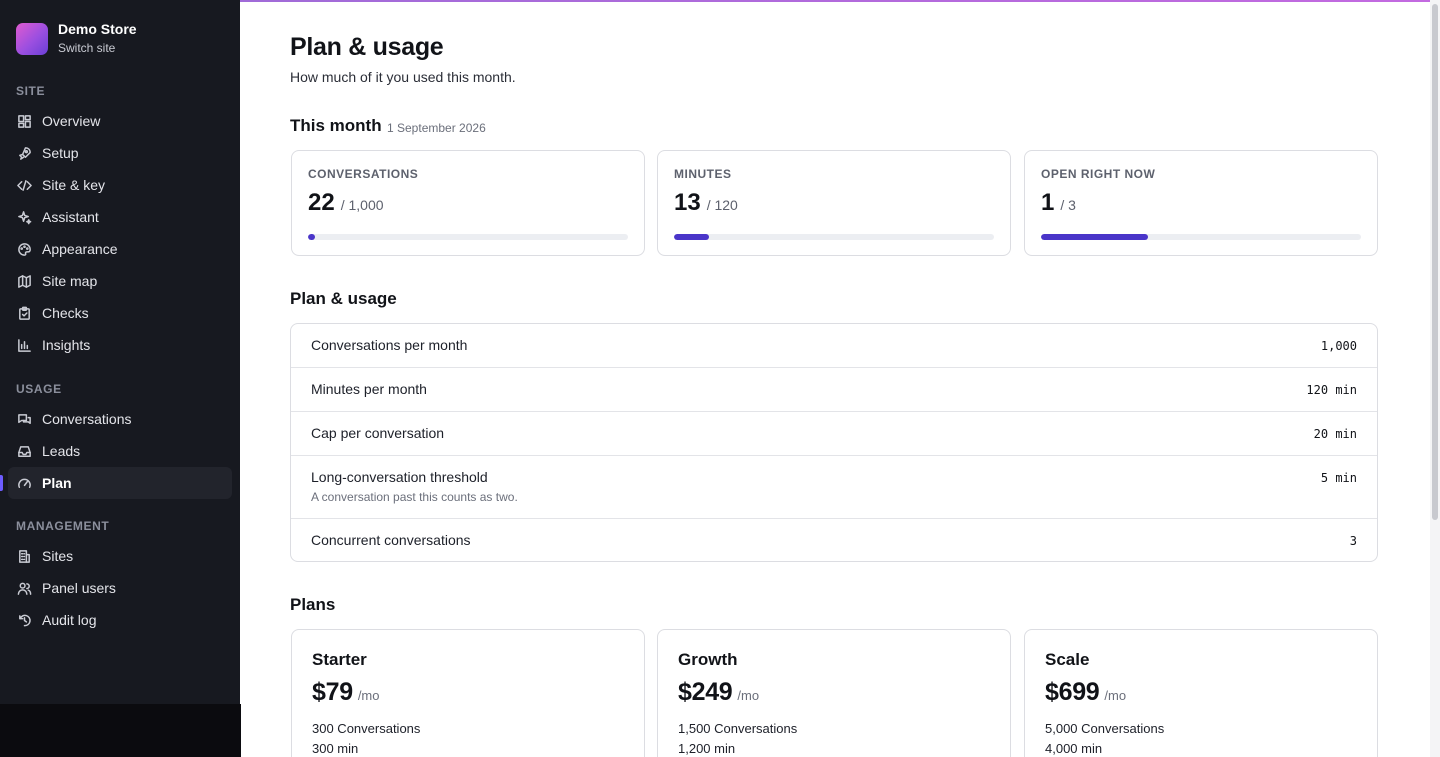  Describe the element at coordinates (31, 91) in the screenshot. I see `section-label-site: SITE` at that location.